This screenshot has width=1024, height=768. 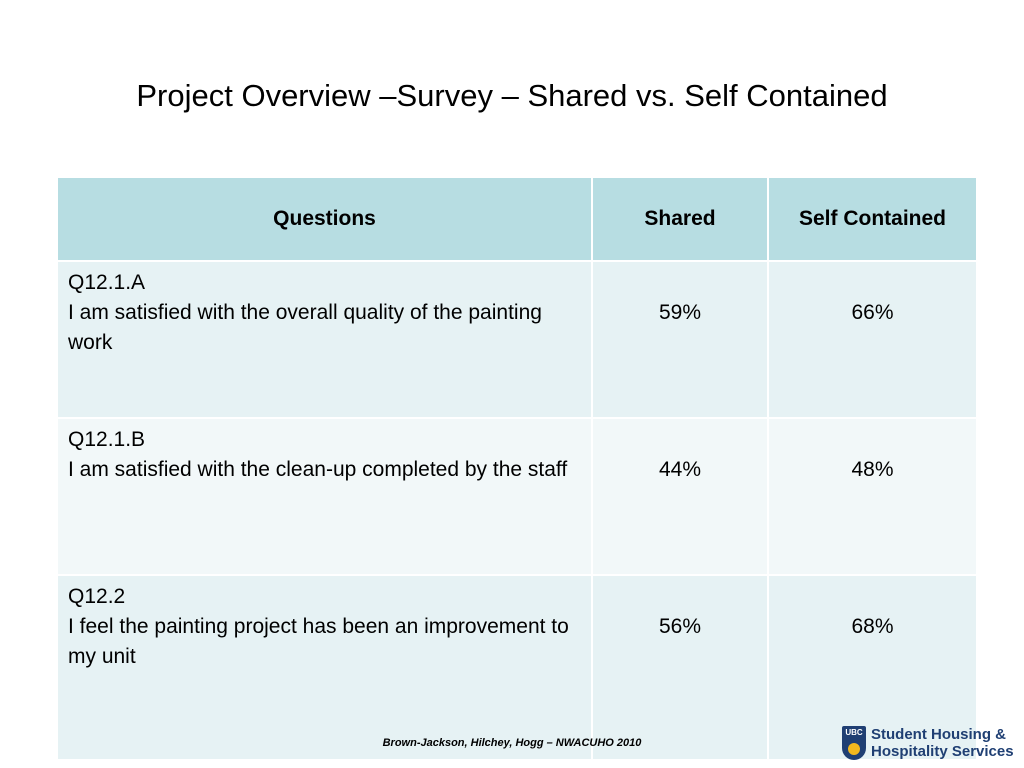 What do you see at coordinates (872, 496) in the screenshot?
I see `self-contained-value: 48%` at bounding box center [872, 496].